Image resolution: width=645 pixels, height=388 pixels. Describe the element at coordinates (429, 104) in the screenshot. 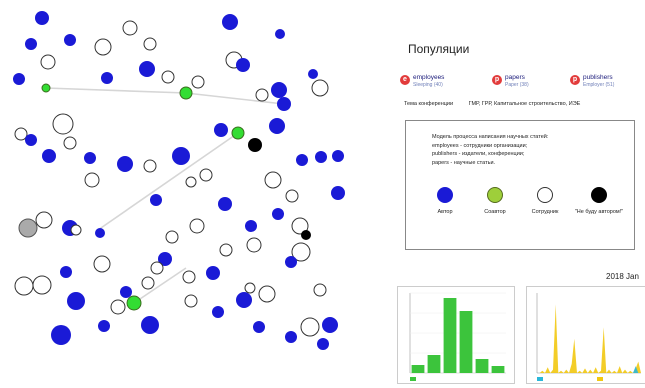

I see `conference-topic-label: Тема конференции` at that location.